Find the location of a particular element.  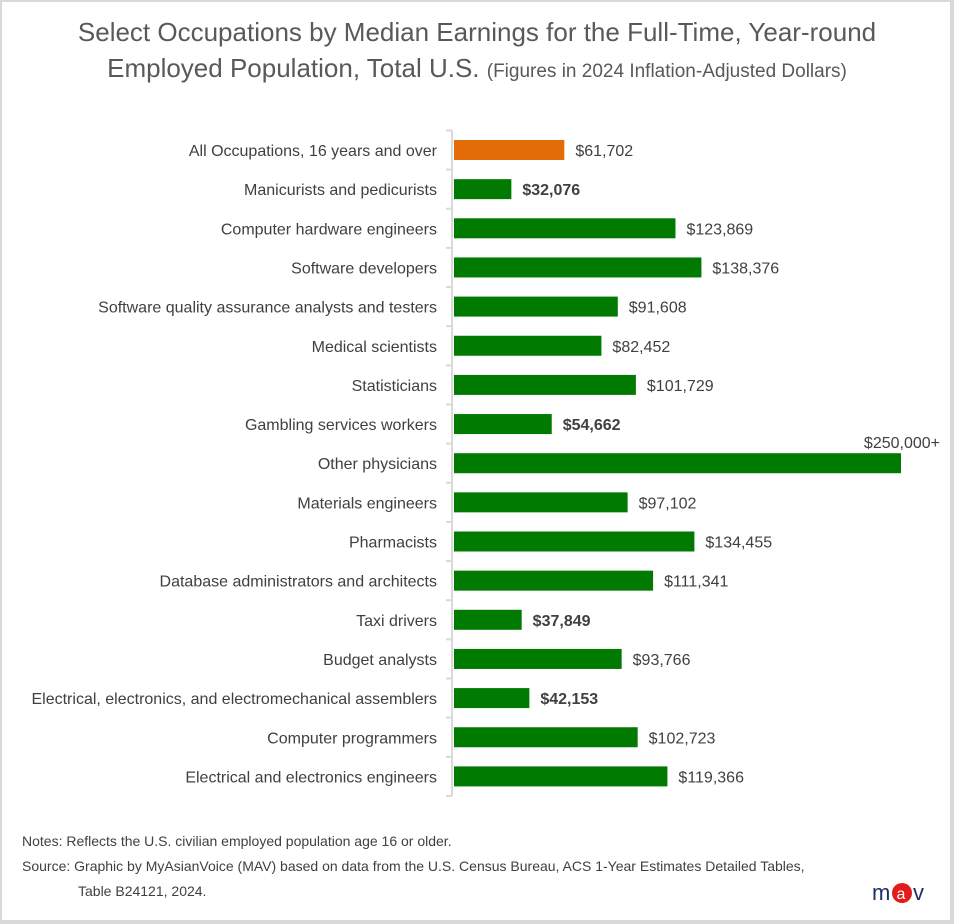

value-label: $37,849 is located at coordinates (562, 621).